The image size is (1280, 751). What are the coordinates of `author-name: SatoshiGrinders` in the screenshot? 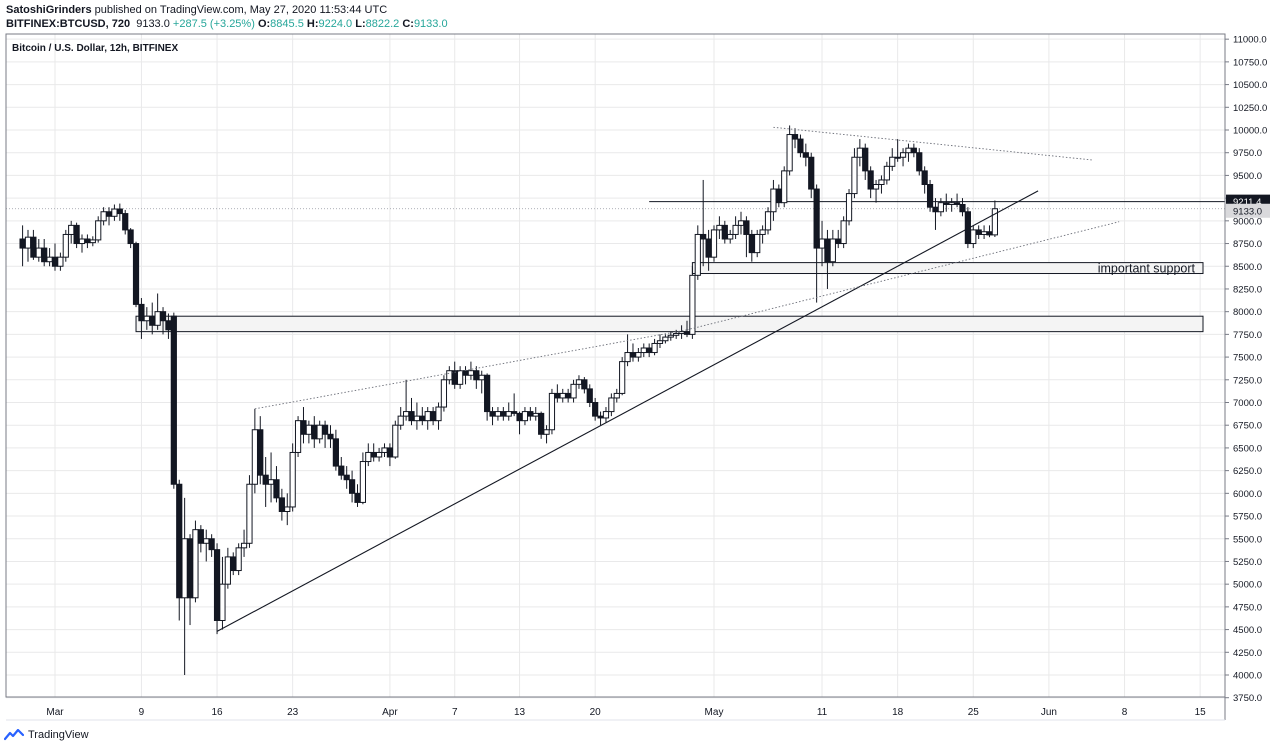 It's located at (49, 10).